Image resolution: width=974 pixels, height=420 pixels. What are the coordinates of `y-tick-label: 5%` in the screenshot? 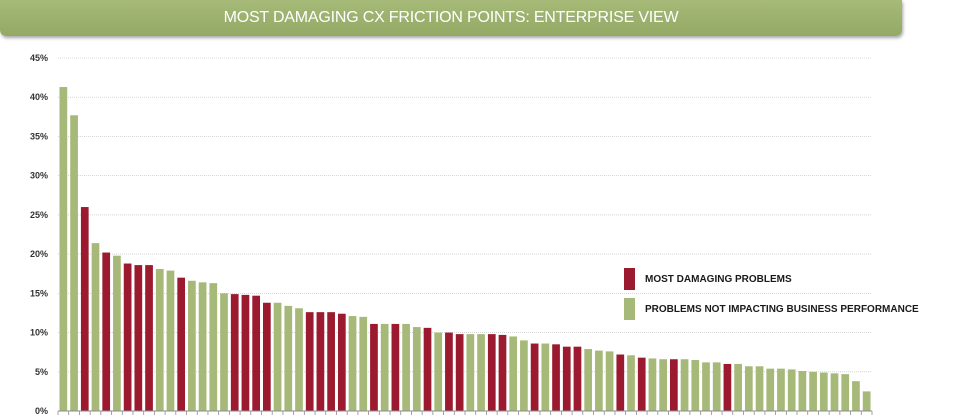 It's located at (41, 372).